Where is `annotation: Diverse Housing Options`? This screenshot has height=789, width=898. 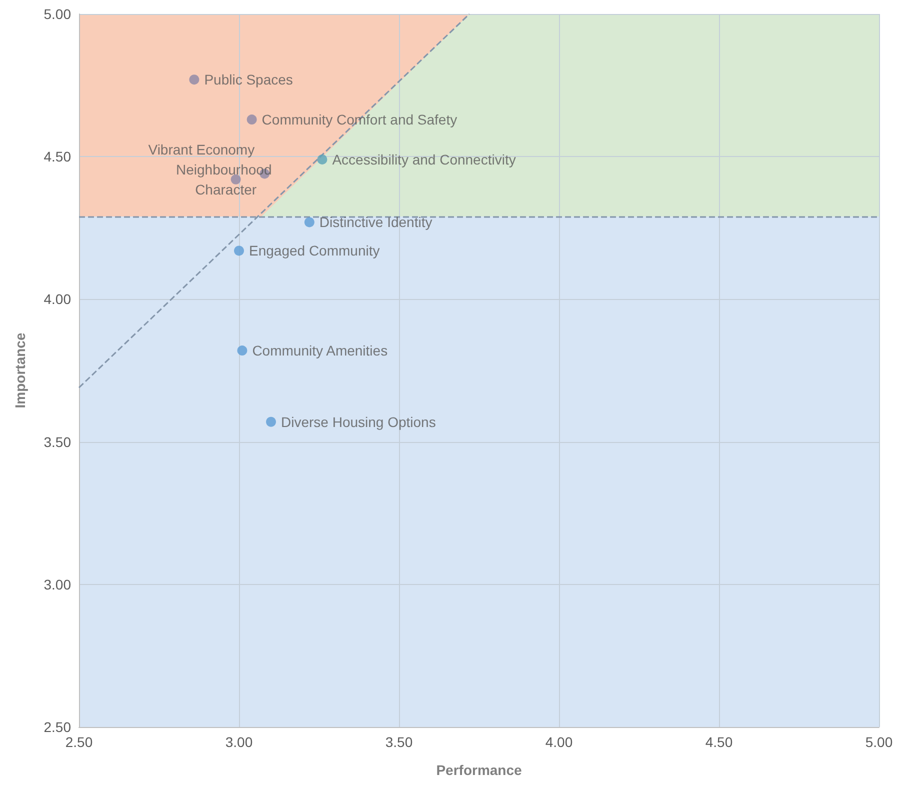
annotation: Diverse Housing Options is located at coordinates (358, 422).